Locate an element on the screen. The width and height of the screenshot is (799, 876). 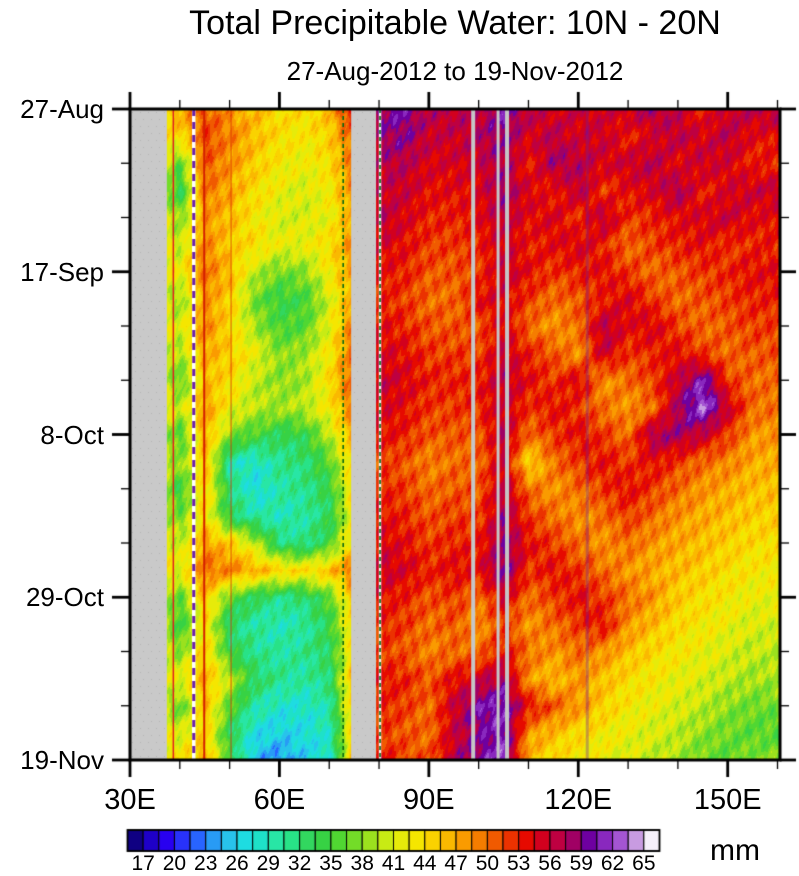
colorbar-tick-label: 65 is located at coordinates (644, 863).